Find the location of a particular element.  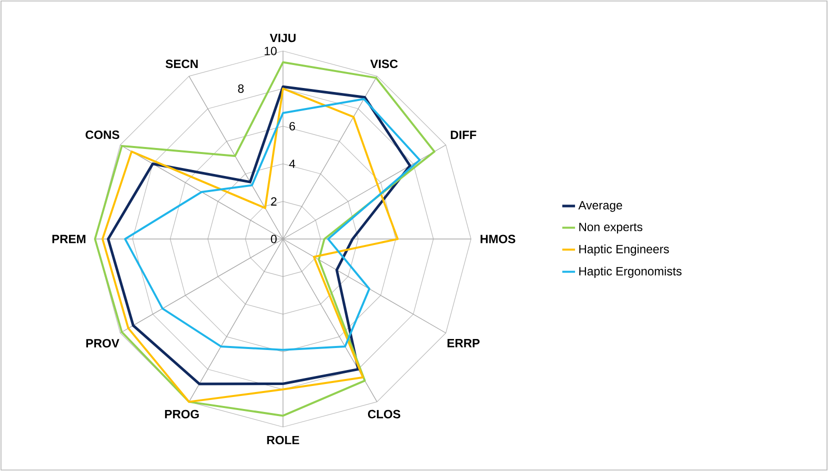

y-tick-label: 4 is located at coordinates (292, 164).